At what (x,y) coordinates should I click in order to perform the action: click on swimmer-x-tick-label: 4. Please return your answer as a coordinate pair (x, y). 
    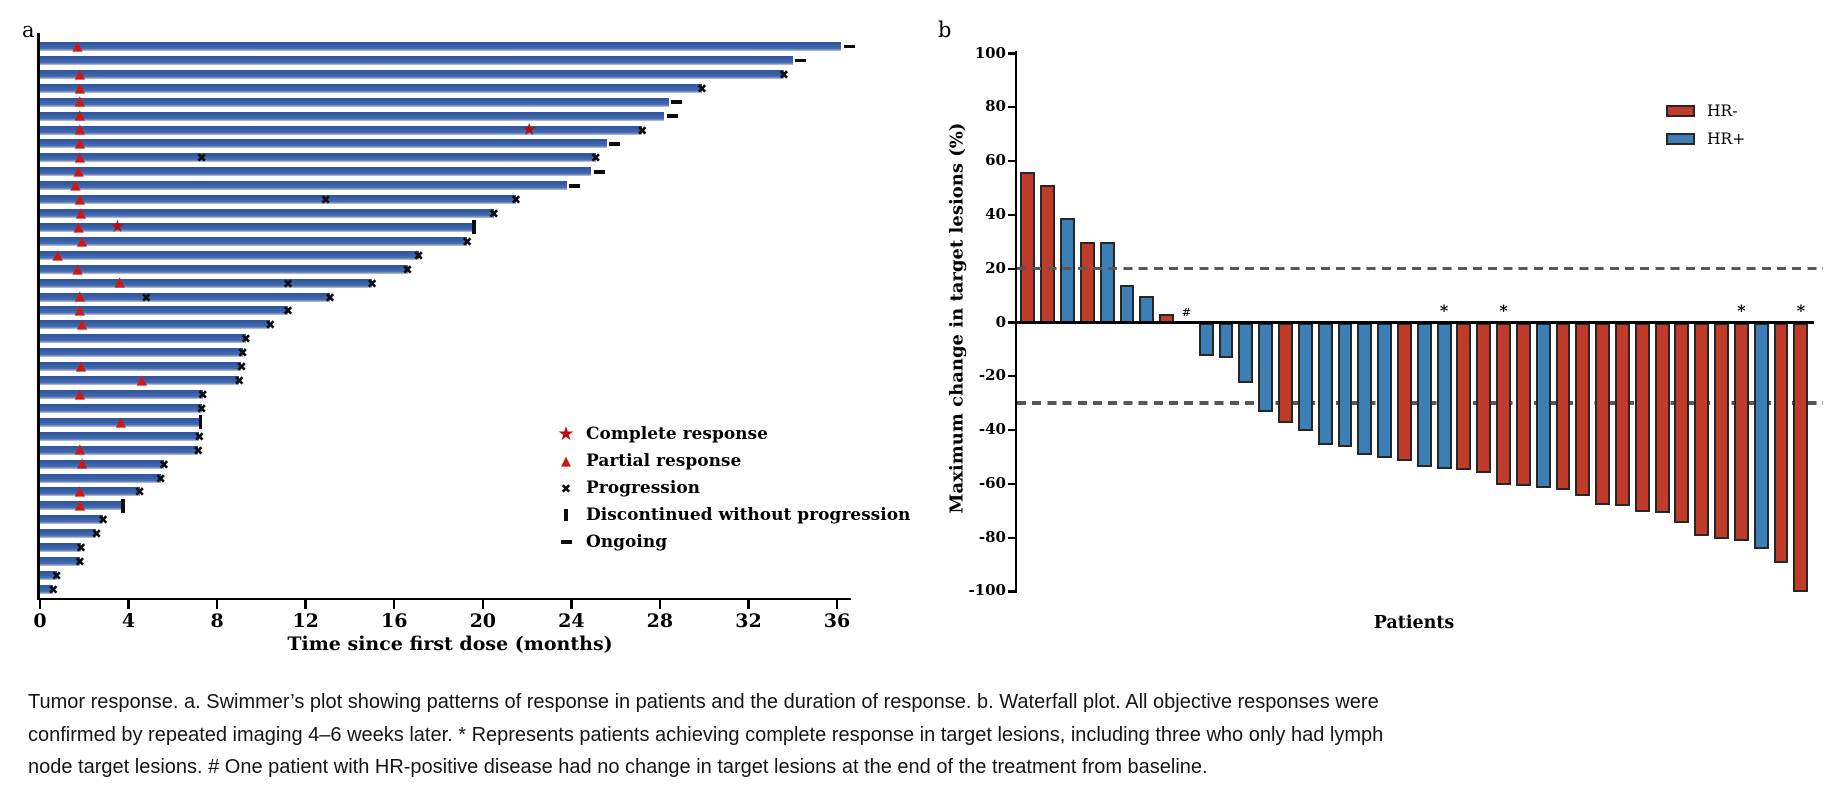
    Looking at the image, I should click on (128, 621).